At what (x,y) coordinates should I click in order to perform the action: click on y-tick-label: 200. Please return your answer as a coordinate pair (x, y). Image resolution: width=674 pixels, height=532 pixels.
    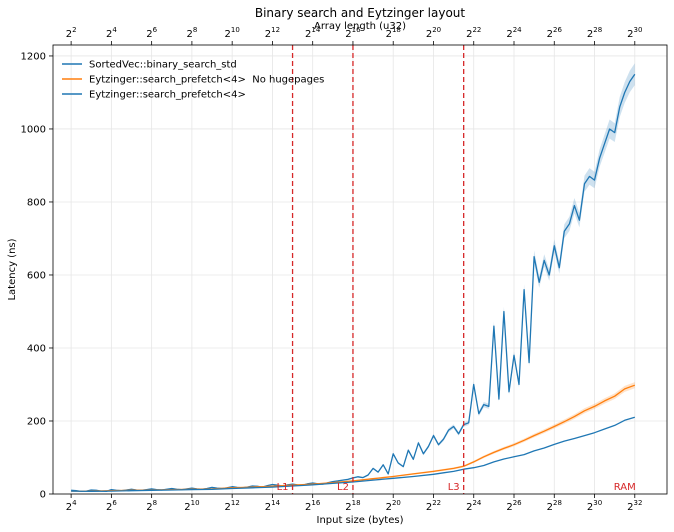
    Looking at the image, I should click on (36, 421).